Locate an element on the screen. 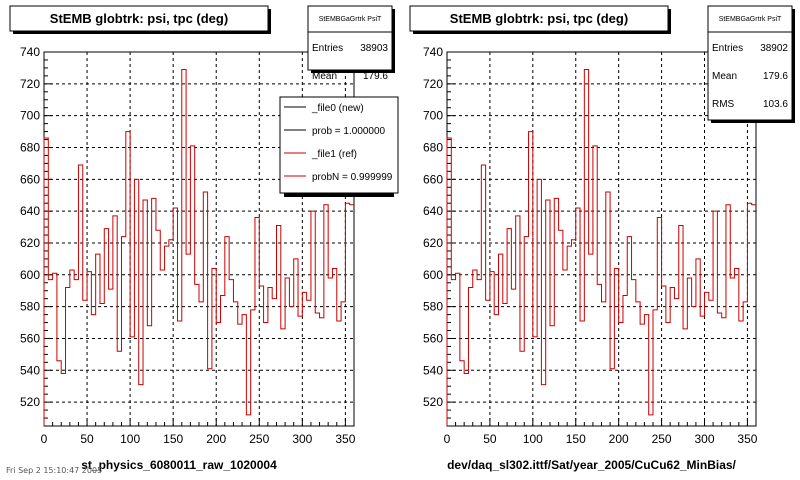  legend-entry-label: _file0 (new) is located at coordinates (337, 108).